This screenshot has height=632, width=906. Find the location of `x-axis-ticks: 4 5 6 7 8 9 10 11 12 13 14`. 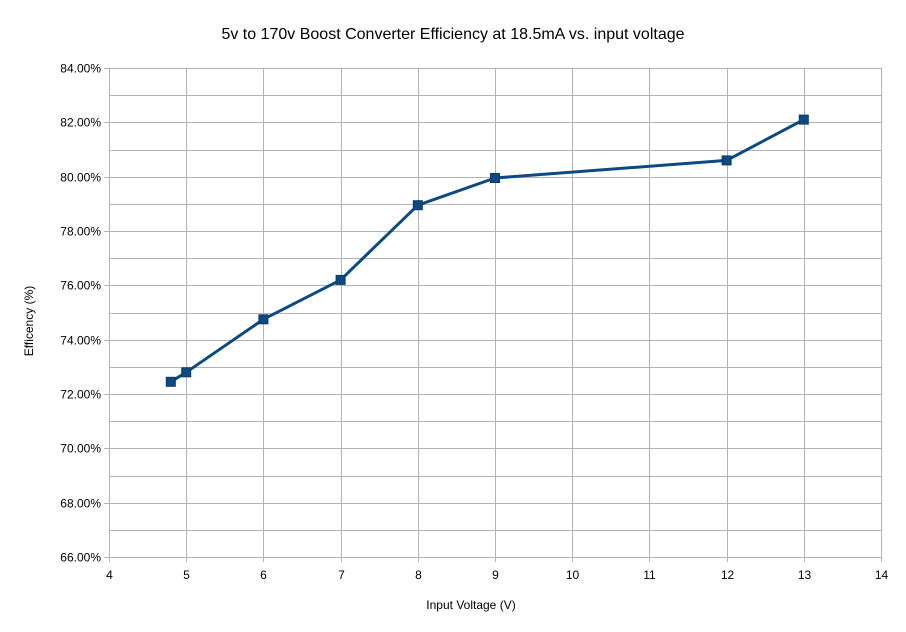

x-axis-ticks: 4 5 6 7 8 9 10 11 12 13 14 is located at coordinates (497, 569).